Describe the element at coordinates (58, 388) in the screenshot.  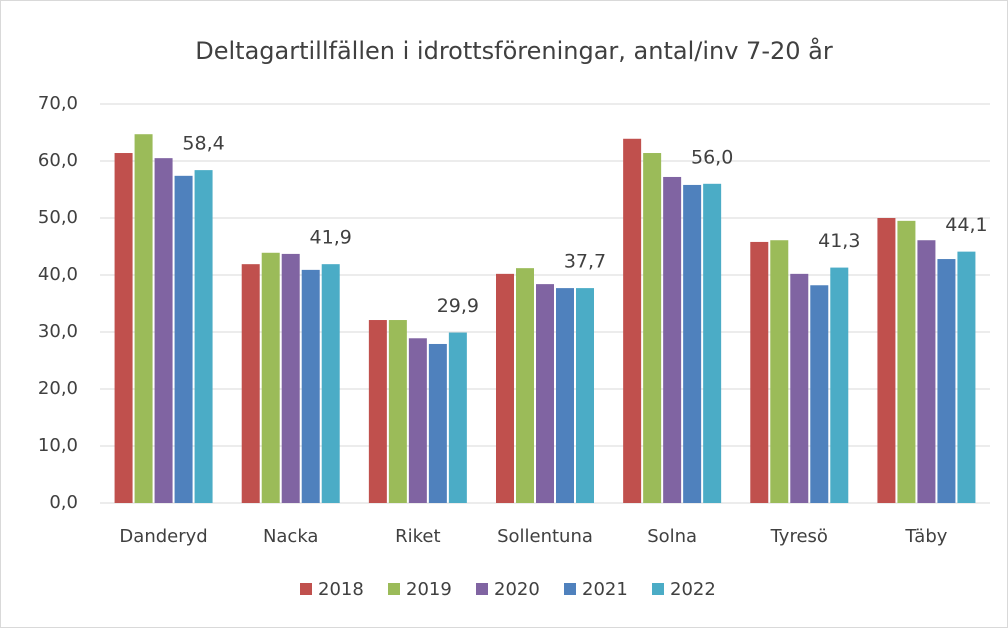
I see `y-tick-label: 20,0` at that location.